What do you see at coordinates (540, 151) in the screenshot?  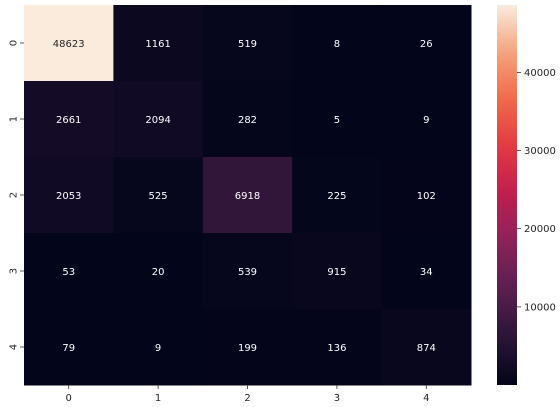 I see `colorbar-tick-label: 30000` at bounding box center [540, 151].